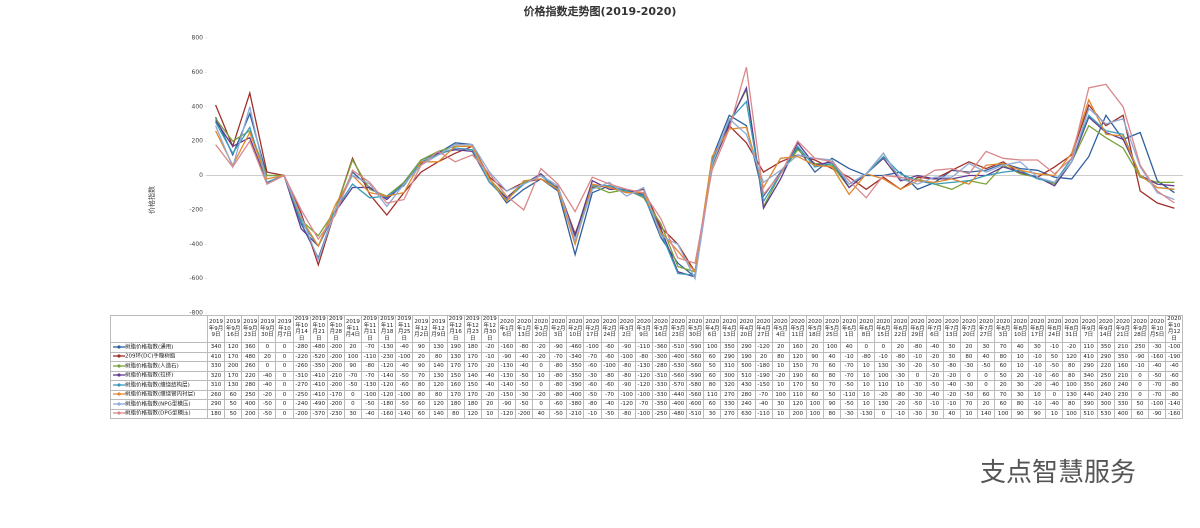 The height and width of the screenshot is (528, 1200). I want to click on table-value: -90, so click(506, 404).